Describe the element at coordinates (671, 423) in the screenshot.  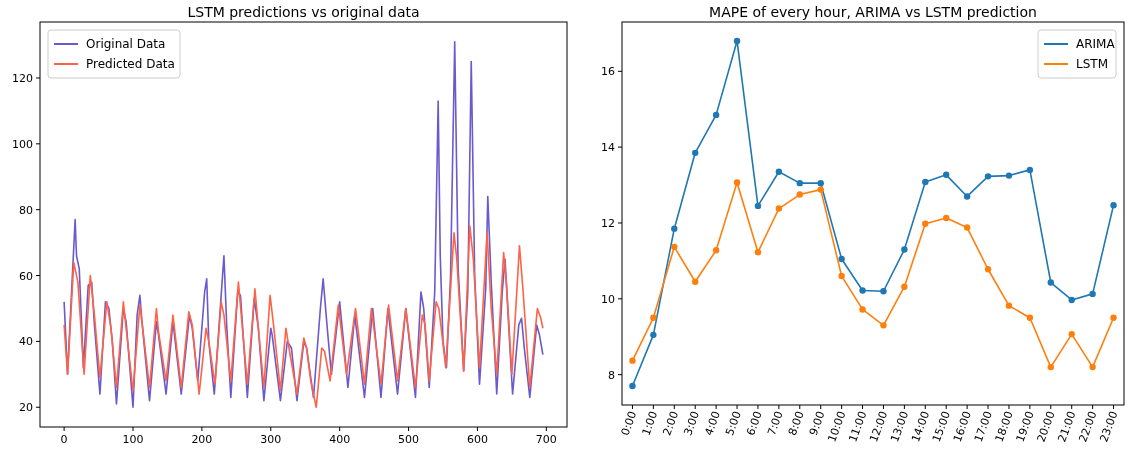
I see `x-tick-label: 2:00` at that location.